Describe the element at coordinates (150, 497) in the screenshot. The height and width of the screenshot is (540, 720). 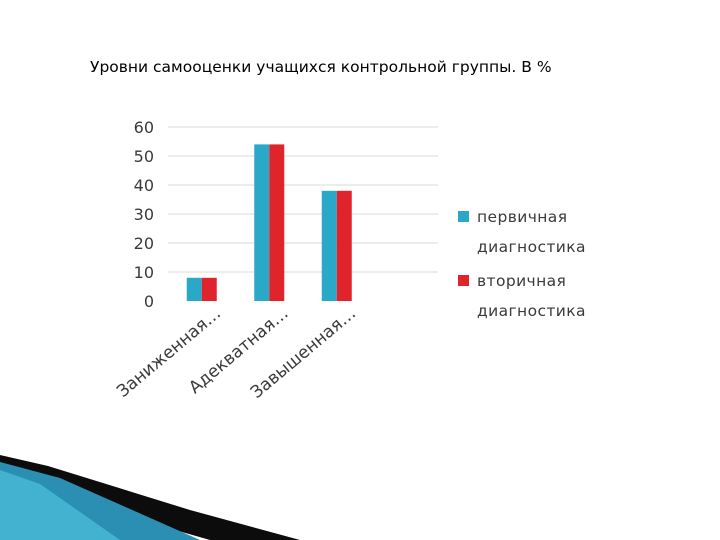
I see `decor-dark-stripe` at that location.